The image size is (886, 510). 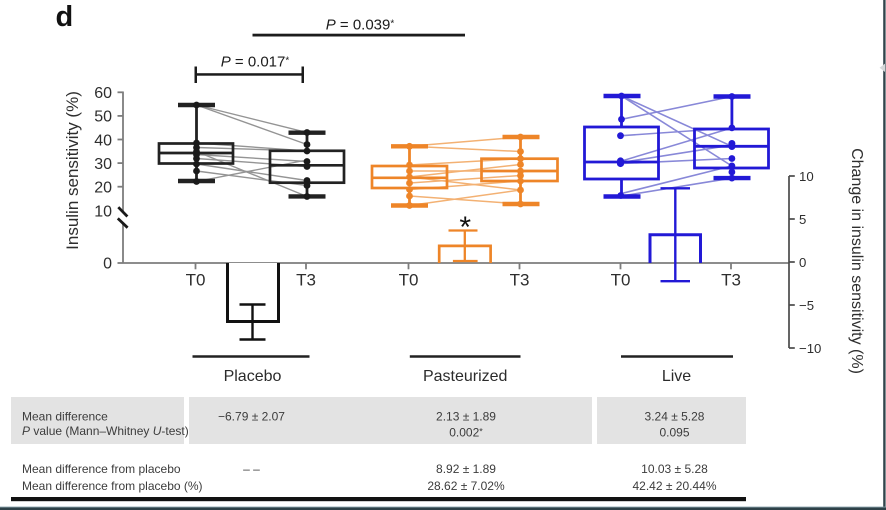 I want to click on svg-text: 50, so click(x=103, y=117).